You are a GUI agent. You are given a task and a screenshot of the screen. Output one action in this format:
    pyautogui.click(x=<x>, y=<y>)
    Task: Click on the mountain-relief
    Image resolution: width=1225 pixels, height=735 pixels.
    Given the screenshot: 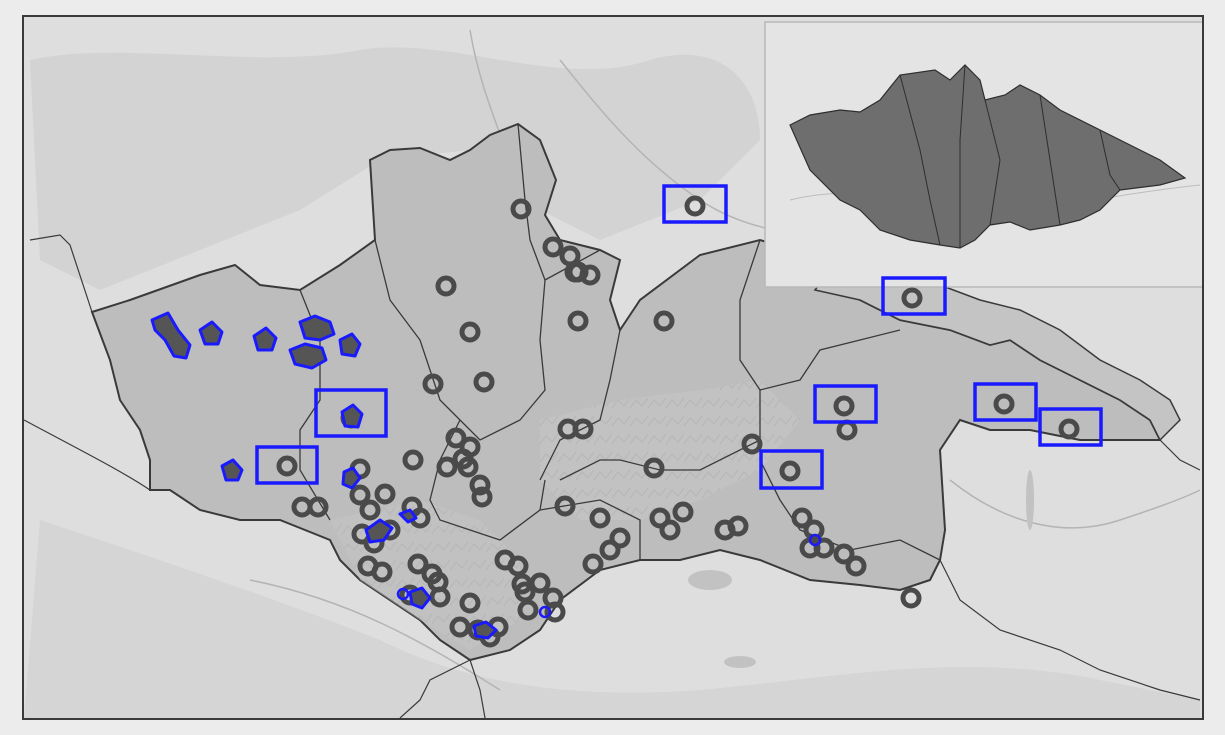 What is the action you would take?
    pyautogui.click(x=670, y=450)
    